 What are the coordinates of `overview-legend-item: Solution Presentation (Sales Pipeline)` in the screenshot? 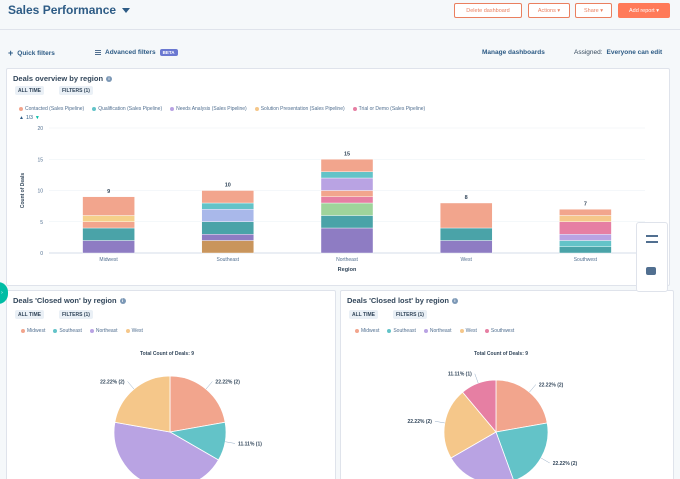 It's located at (299, 109).